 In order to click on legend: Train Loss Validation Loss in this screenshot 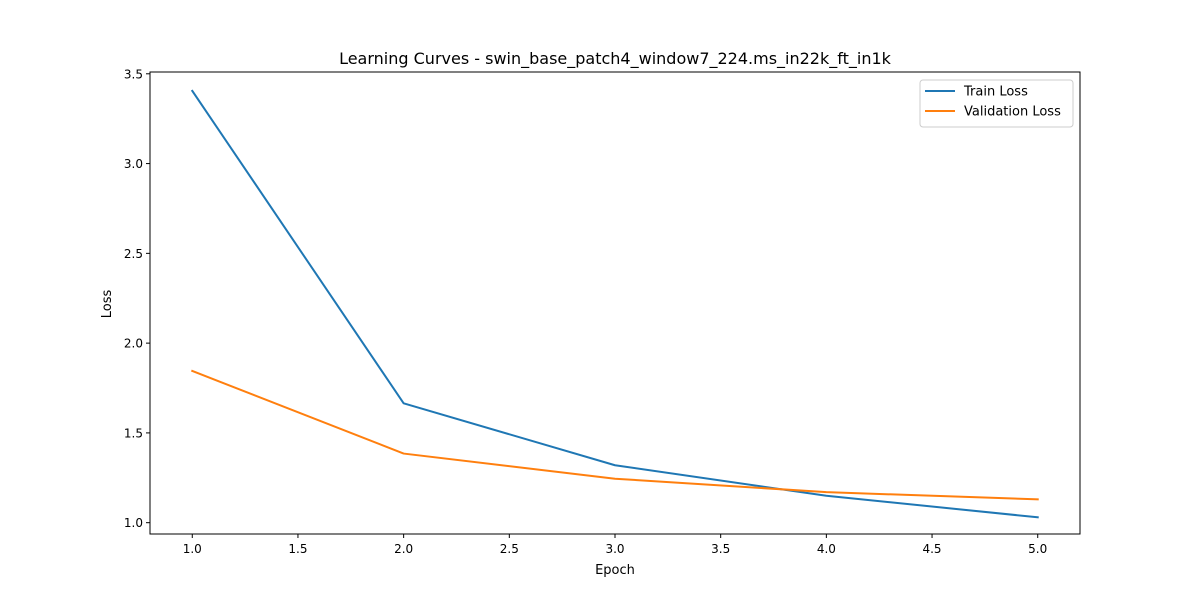, I will do `click(996, 103)`.